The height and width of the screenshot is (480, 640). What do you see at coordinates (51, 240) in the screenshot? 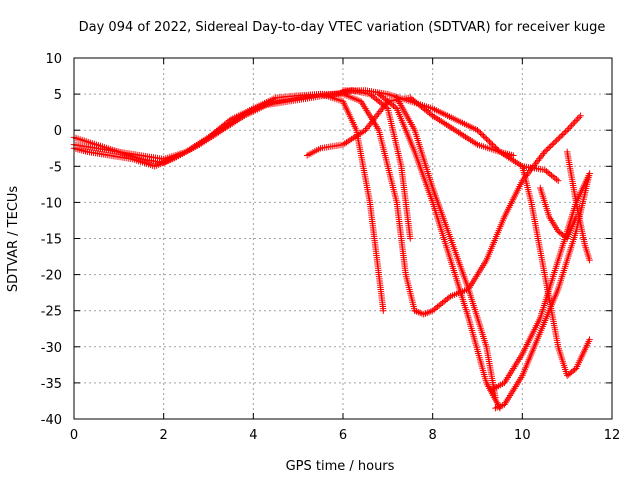
I see `y-tick-label: -15` at bounding box center [51, 240].